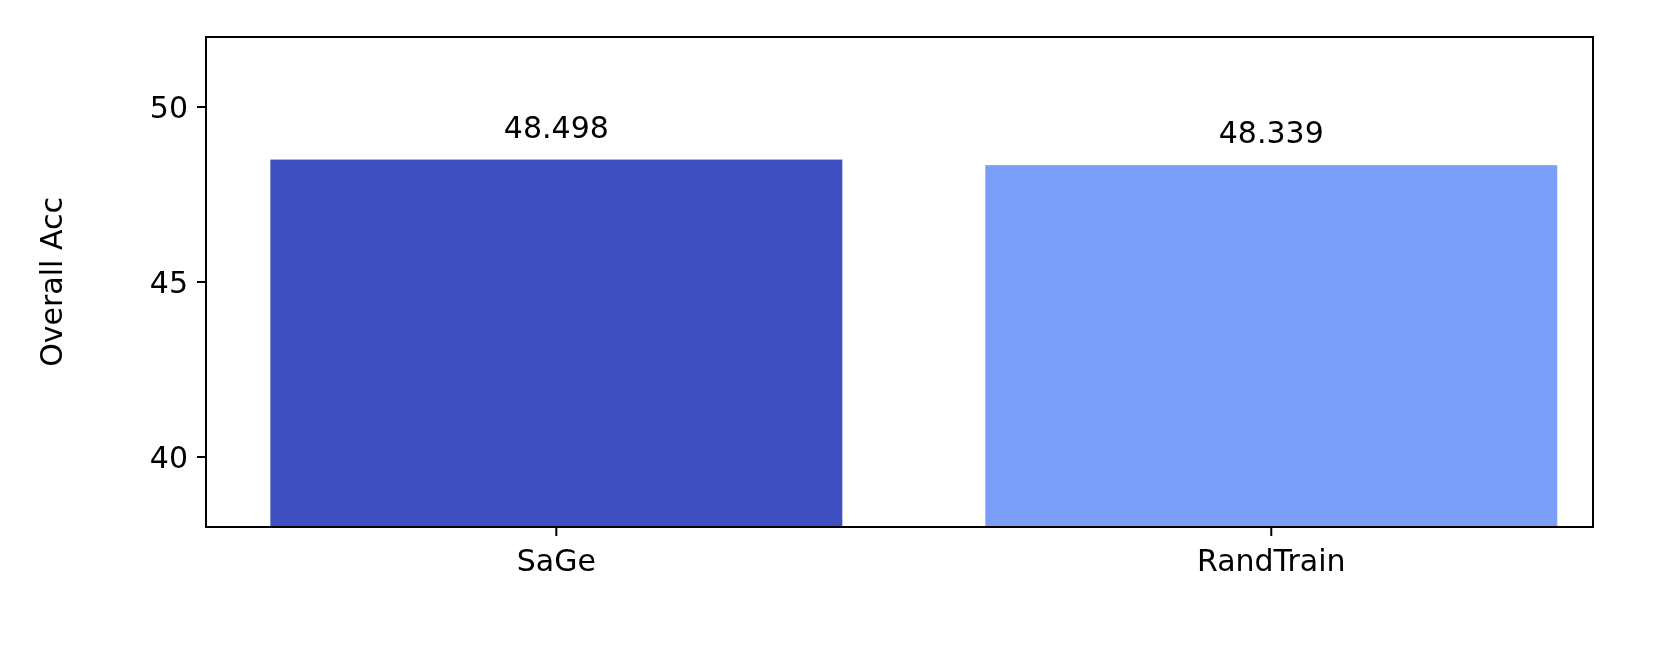 The image size is (1660, 651). What do you see at coordinates (1271, 133) in the screenshot?
I see `data-label: 48.339` at bounding box center [1271, 133].